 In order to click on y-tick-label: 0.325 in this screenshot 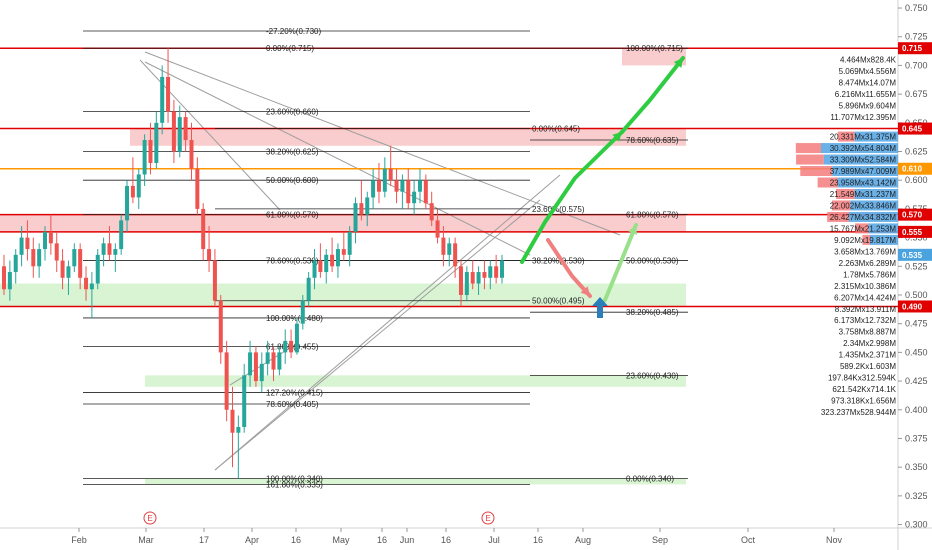, I will do `click(916, 496)`.